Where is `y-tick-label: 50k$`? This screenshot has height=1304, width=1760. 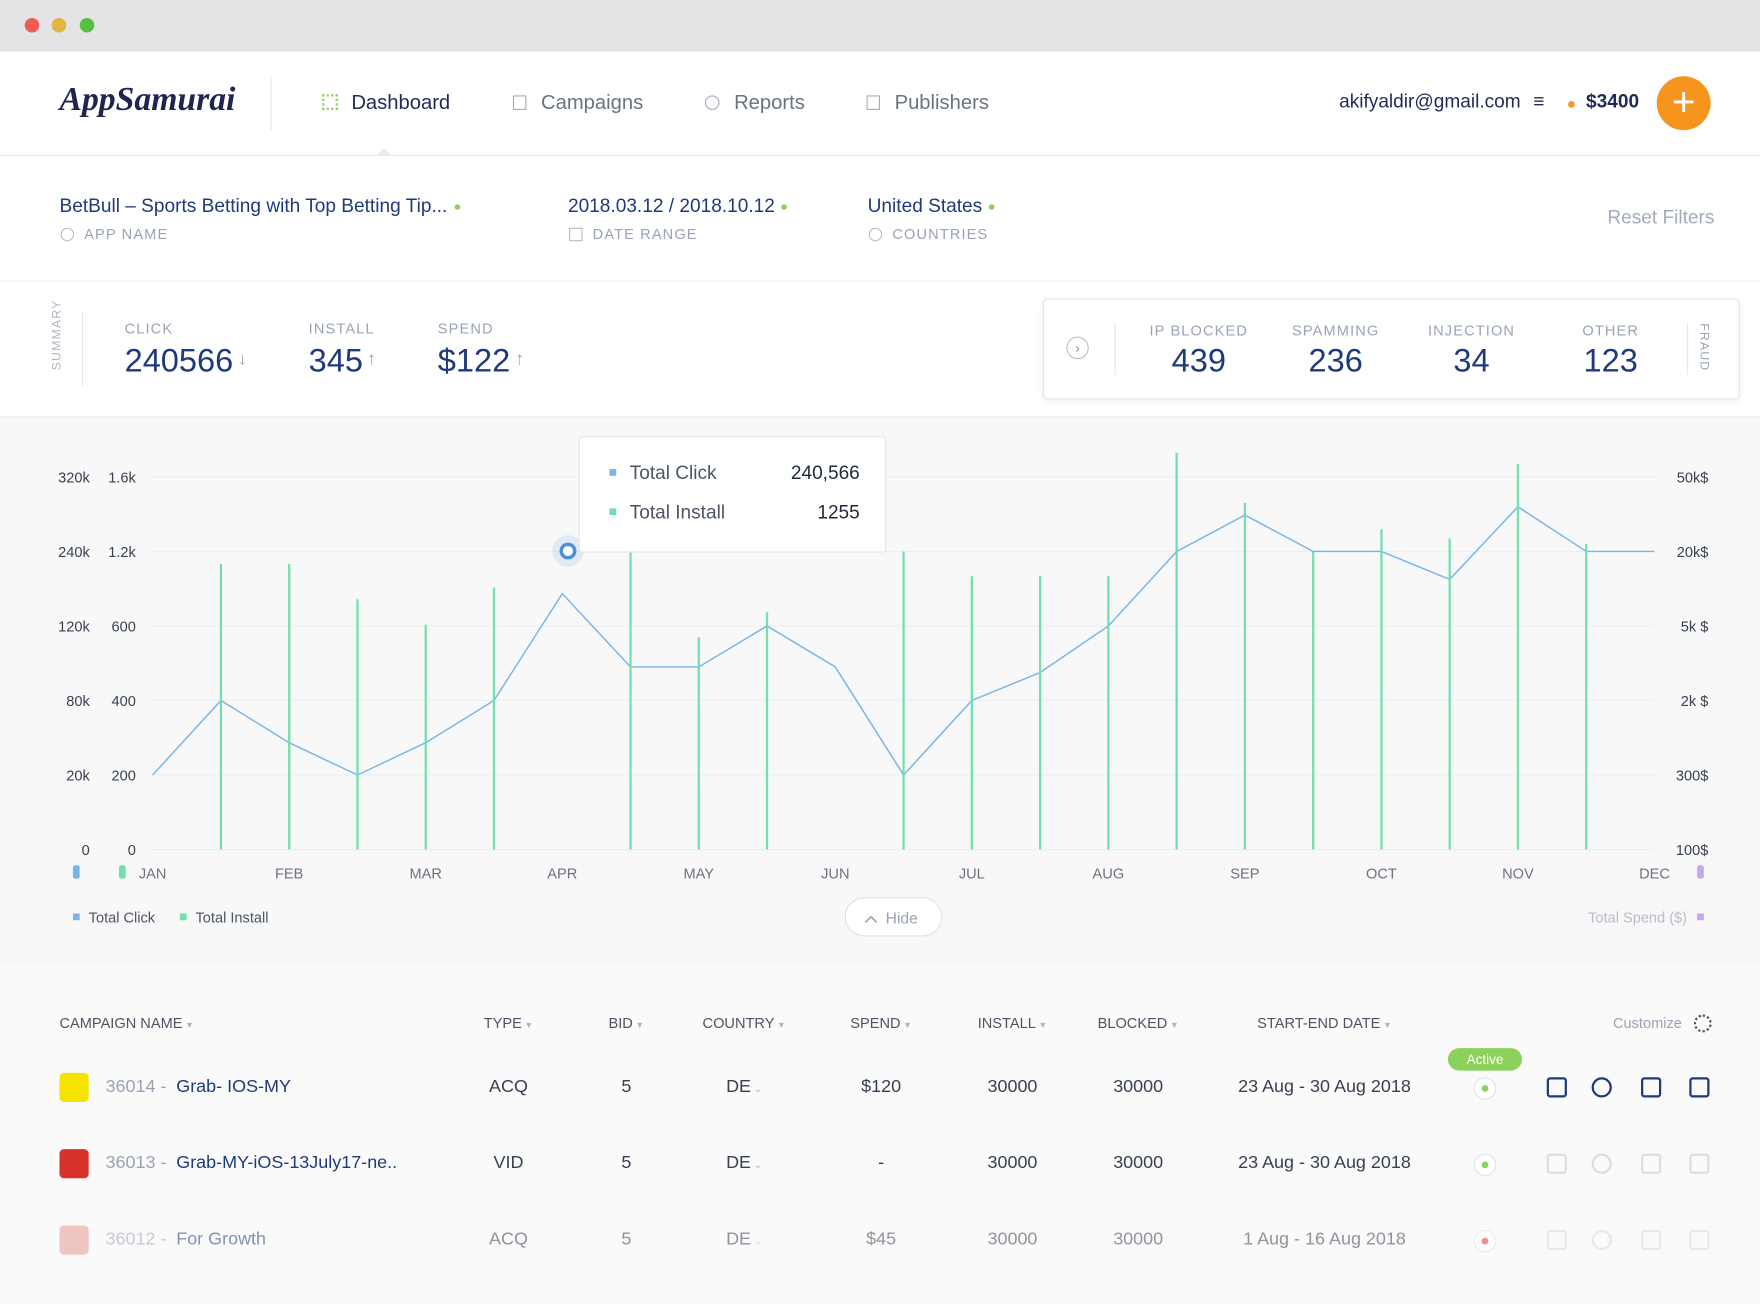
y-tick-label: 50k$ is located at coordinates (1693, 479).